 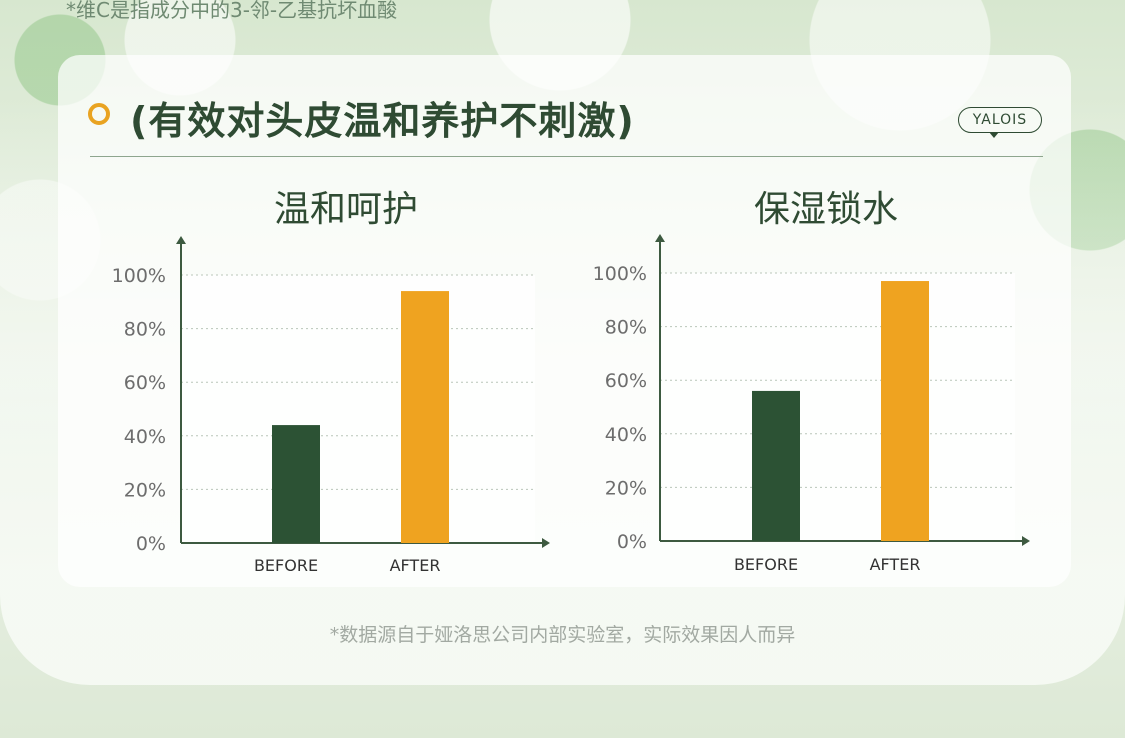 I want to click on brand-badge: YALOIS, so click(x=1000, y=122).